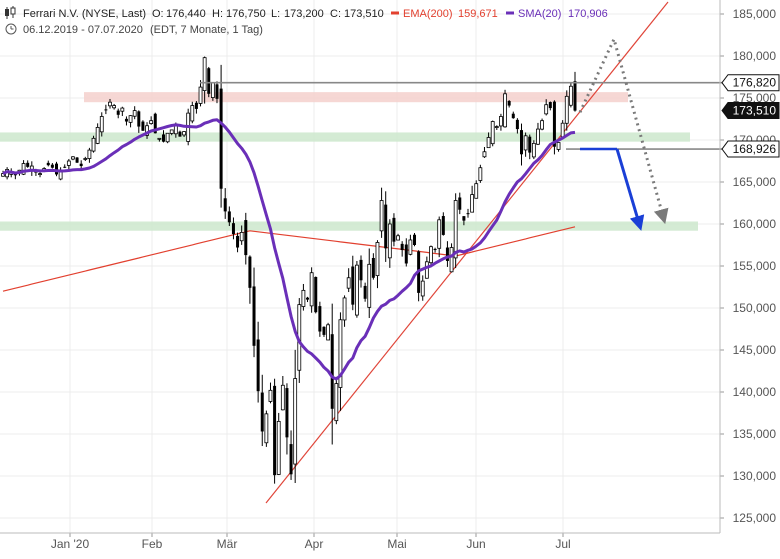  I want to click on sma-legend-label: SMA(20), so click(539, 14).